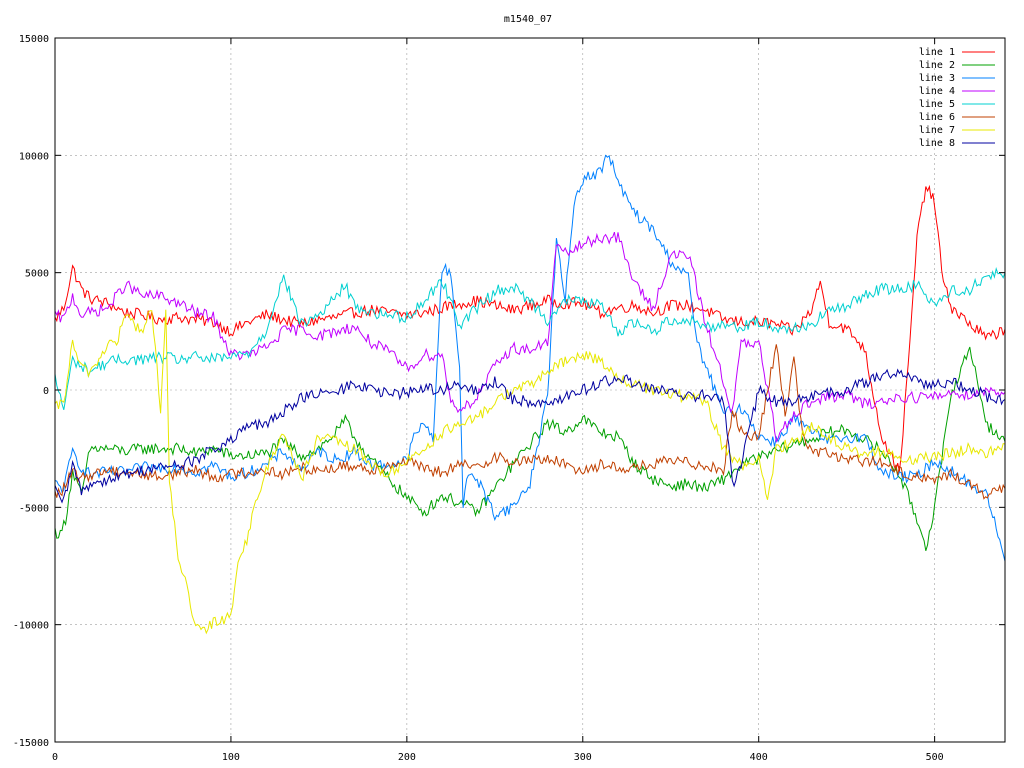  I want to click on x-tick-label: 400, so click(759, 757).